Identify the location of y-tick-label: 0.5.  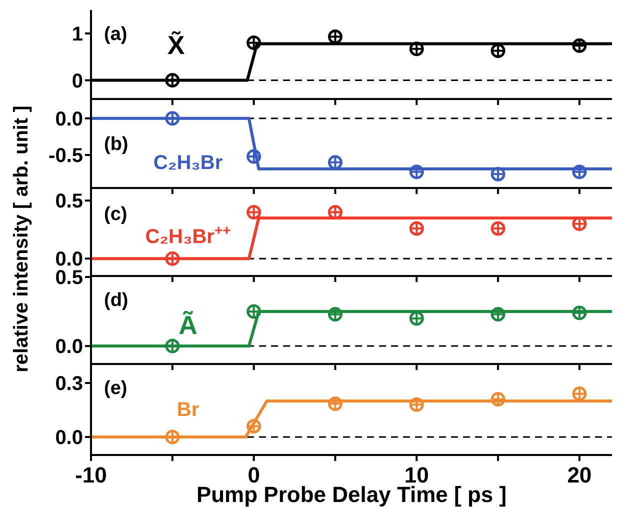
(69, 201).